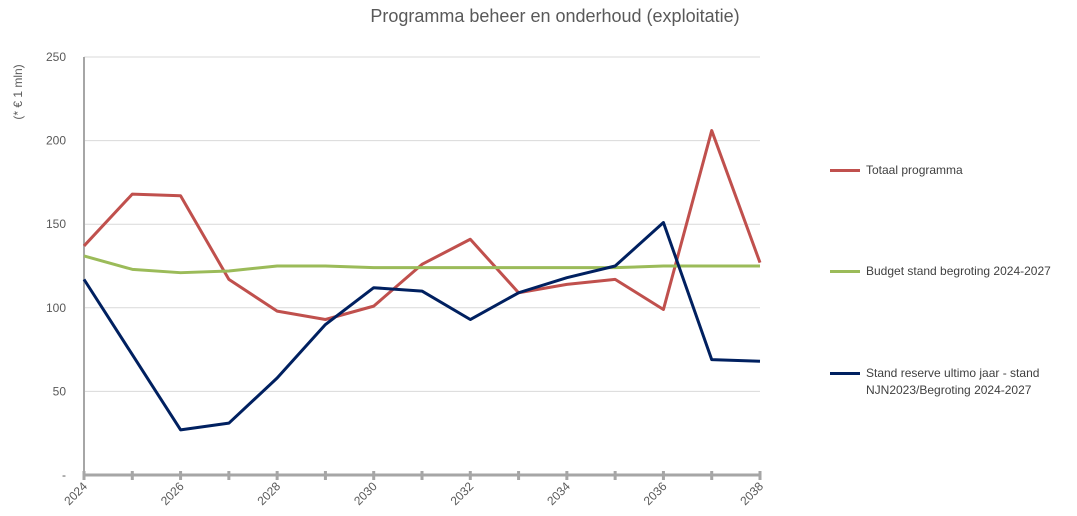 This screenshot has height=516, width=1077. What do you see at coordinates (421, 264) in the screenshot?
I see `series-line` at bounding box center [421, 264].